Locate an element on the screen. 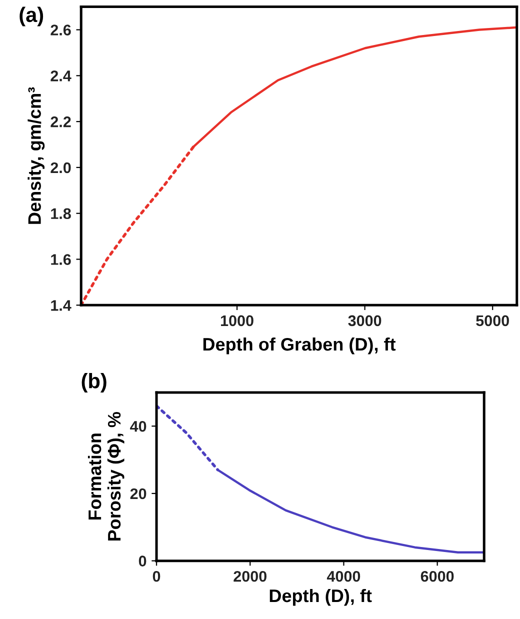  y-tick-label: 2.0 is located at coordinates (60, 168).